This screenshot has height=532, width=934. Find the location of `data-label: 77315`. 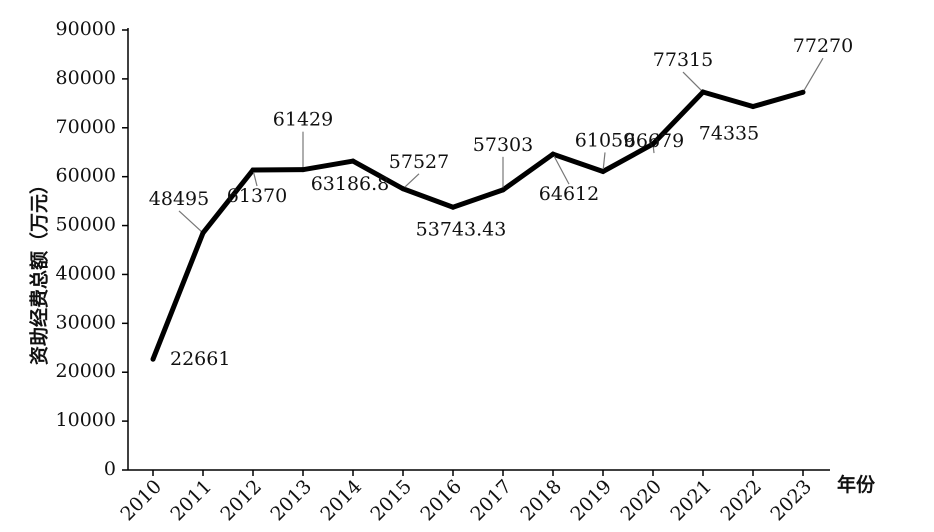

data-label: 77315 is located at coordinates (683, 60).